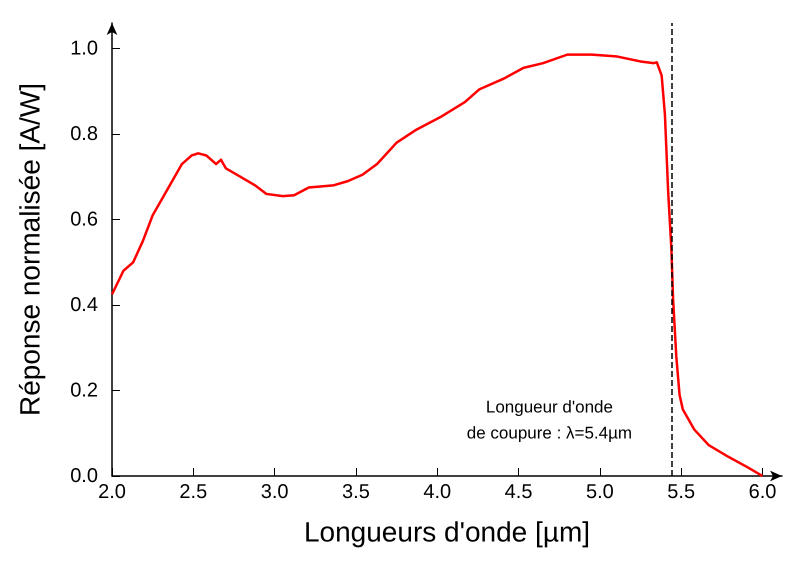  What do you see at coordinates (30, 249) in the screenshot?
I see `y-axis-title: Réponse normalisée [A/W]` at bounding box center [30, 249].